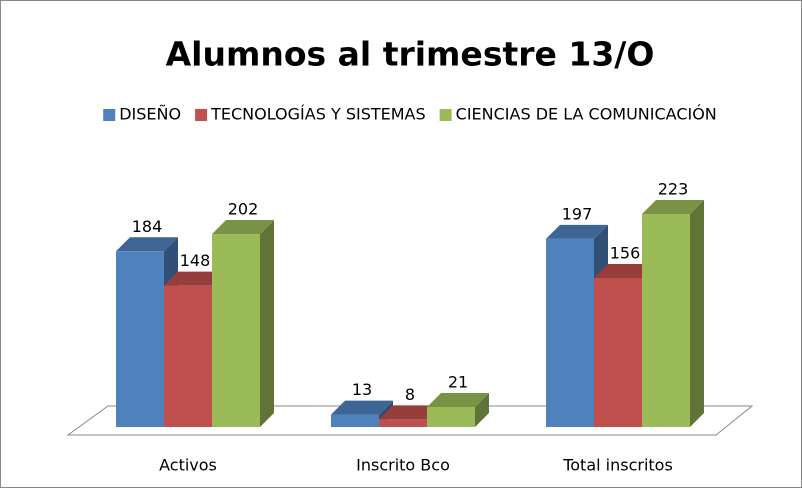 This screenshot has width=802, height=488. I want to click on data-label: 156, so click(625, 252).